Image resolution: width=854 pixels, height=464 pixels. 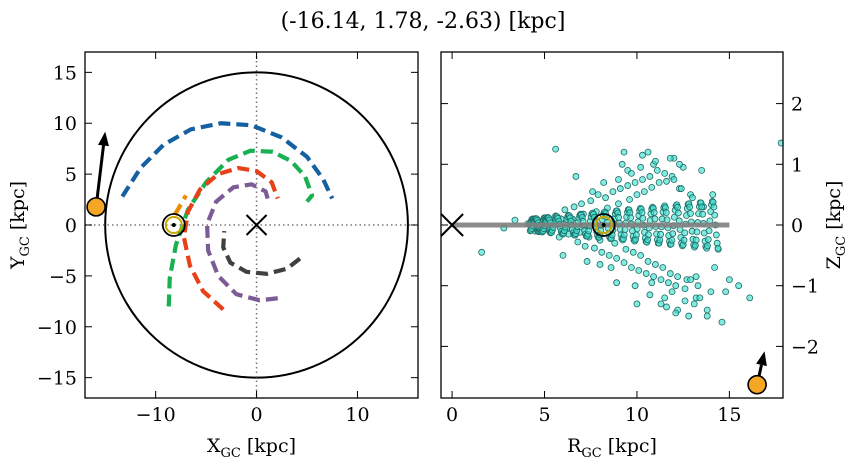 I want to click on x-tick-label: 0, so click(x=256, y=415).